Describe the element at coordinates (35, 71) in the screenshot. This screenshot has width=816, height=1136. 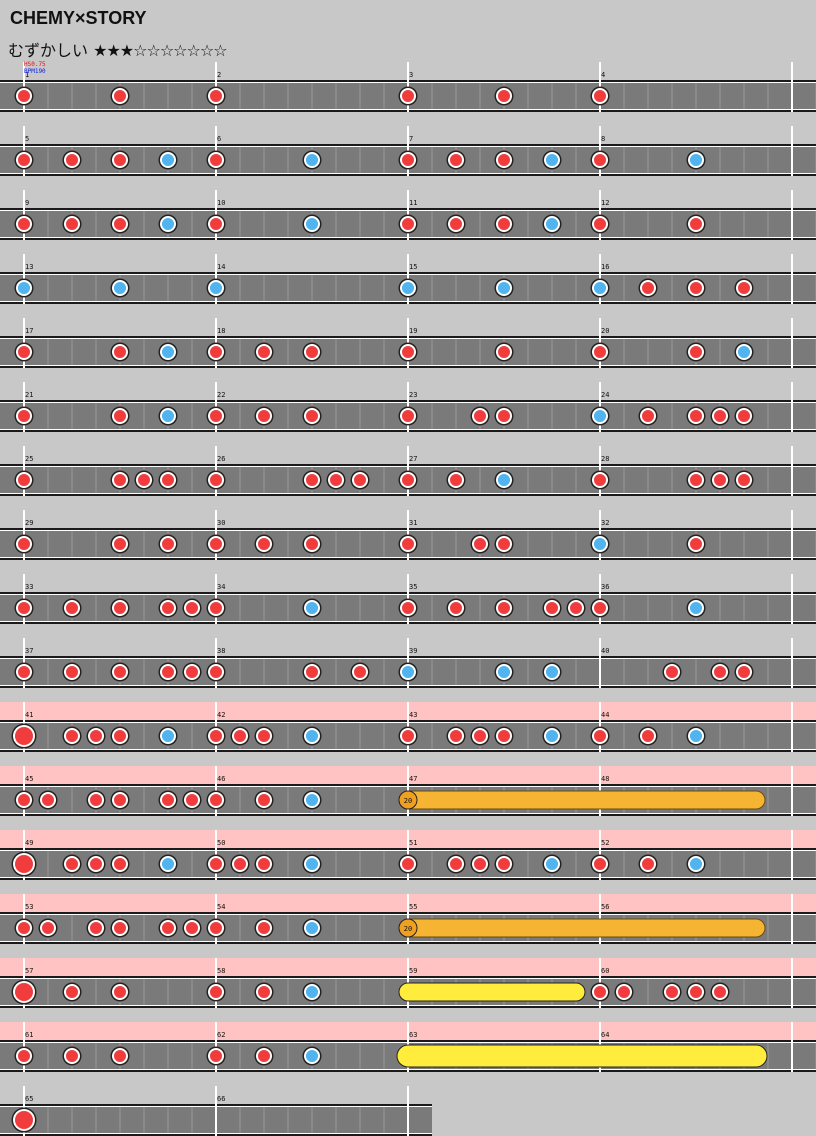
I see `bpm-label: BPM190` at that location.